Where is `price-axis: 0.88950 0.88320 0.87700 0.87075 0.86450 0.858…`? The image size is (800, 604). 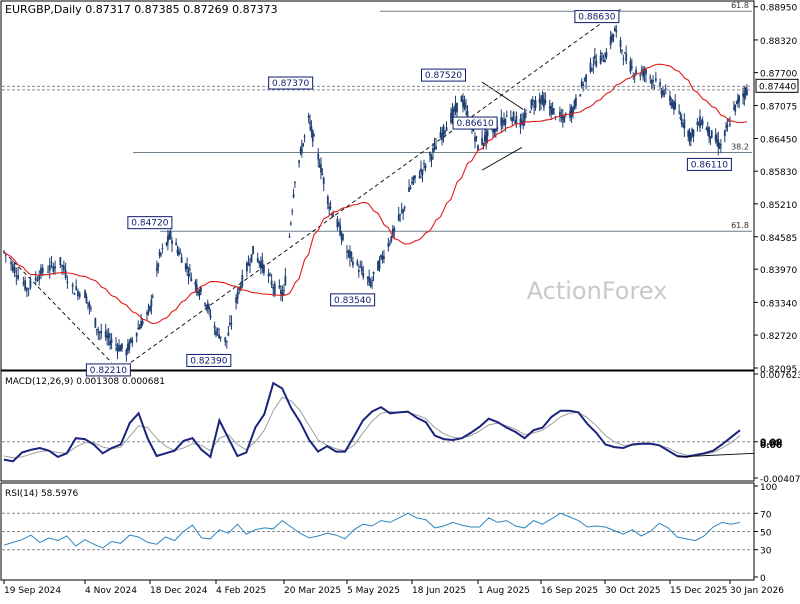 price-axis: 0.88950 0.88320 0.87700 0.87075 0.86450 0.858… is located at coordinates (775, 189).